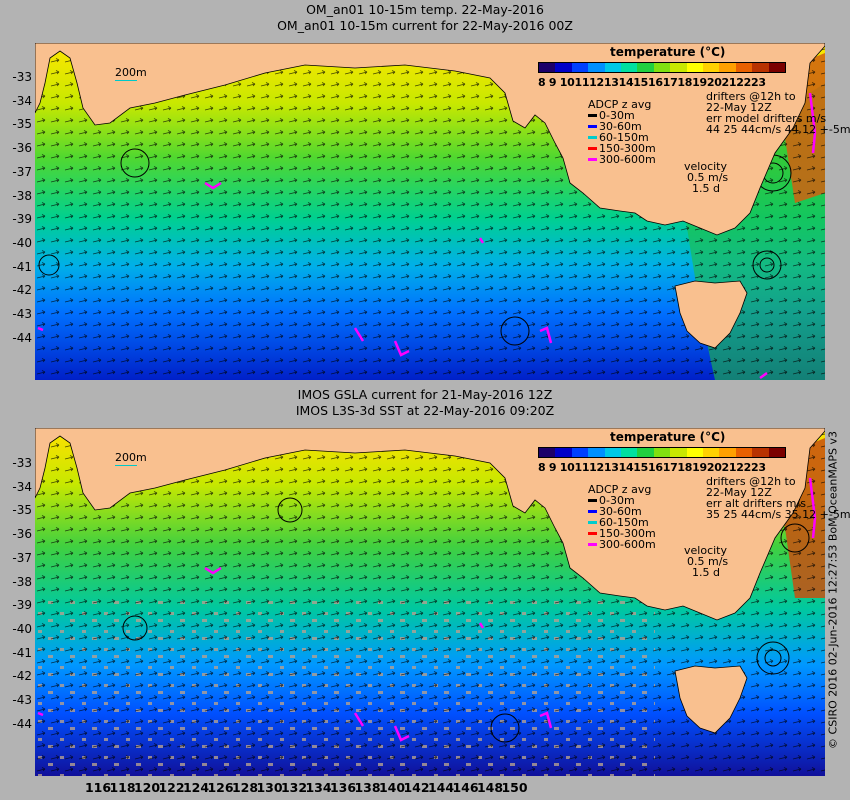  What do you see at coordinates (245, 787) in the screenshot?
I see `longitude-tick-label: 128` at bounding box center [245, 787].